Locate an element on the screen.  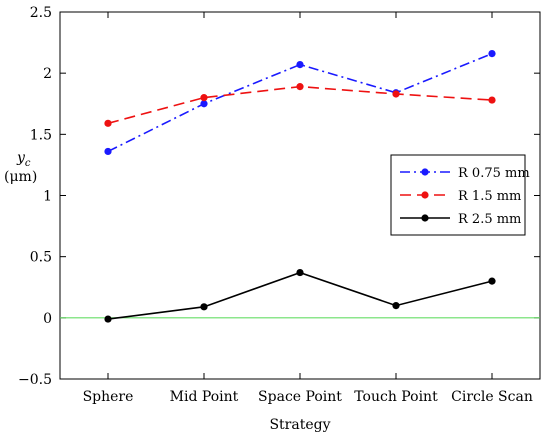
x-tick-label: Mid Point is located at coordinates (204, 397).